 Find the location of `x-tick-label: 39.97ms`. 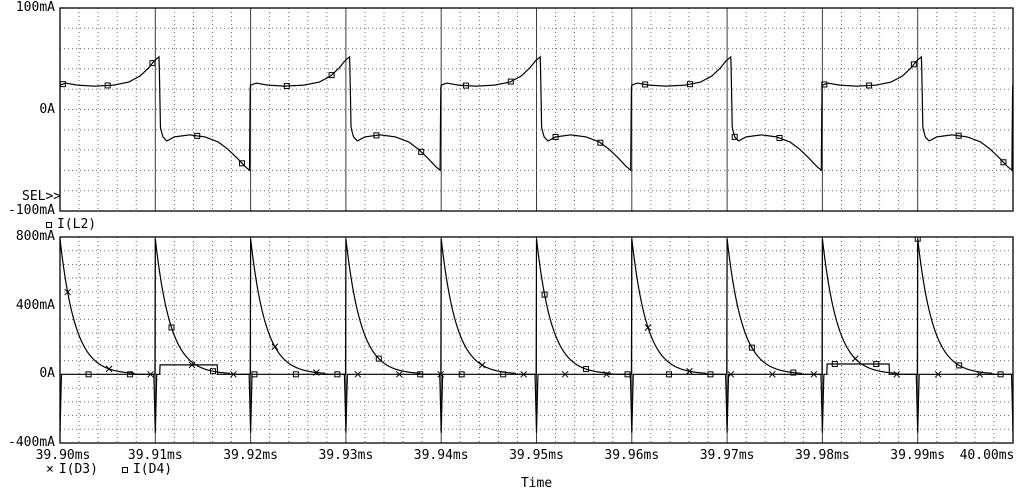

x-tick-label: 39.97ms is located at coordinates (727, 455).